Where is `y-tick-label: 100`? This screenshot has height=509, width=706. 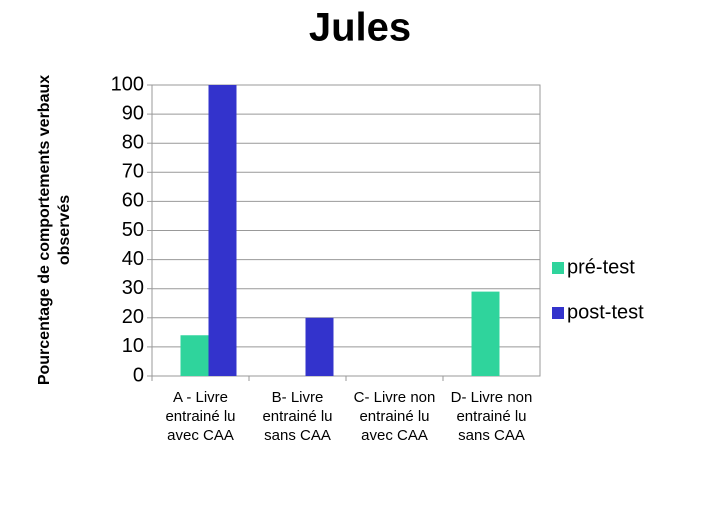 y-tick-label: 100 is located at coordinates (127, 84).